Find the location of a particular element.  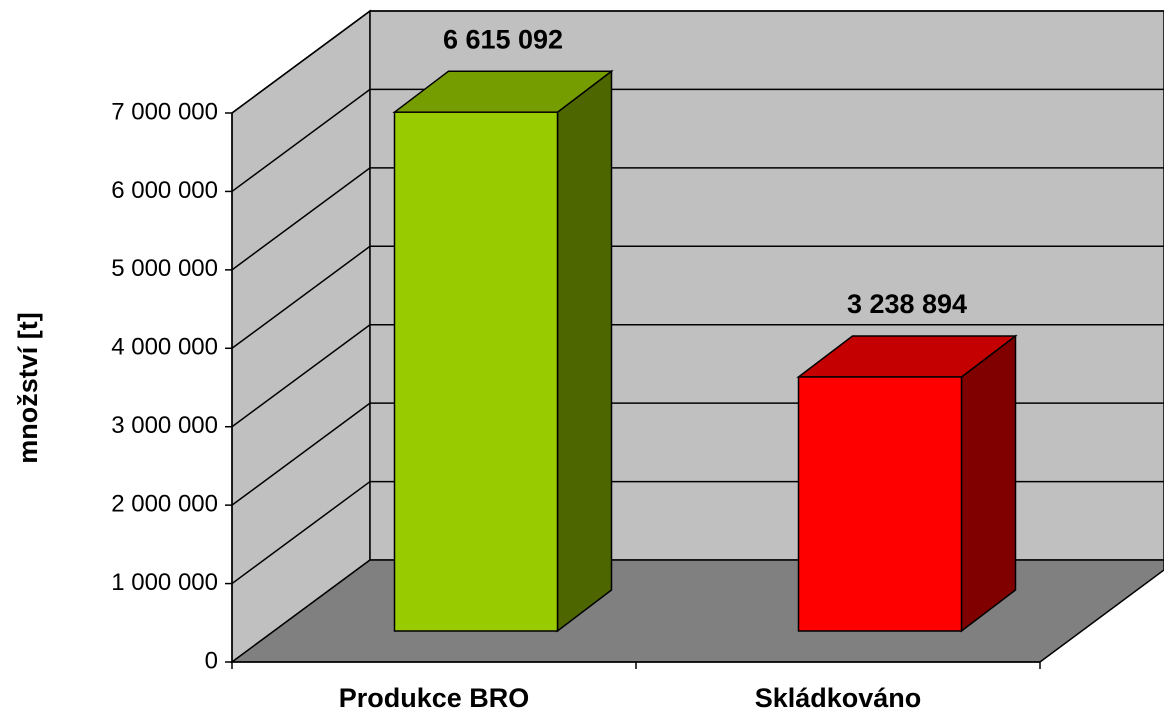

value-label: 3 238 894 is located at coordinates (907, 304).